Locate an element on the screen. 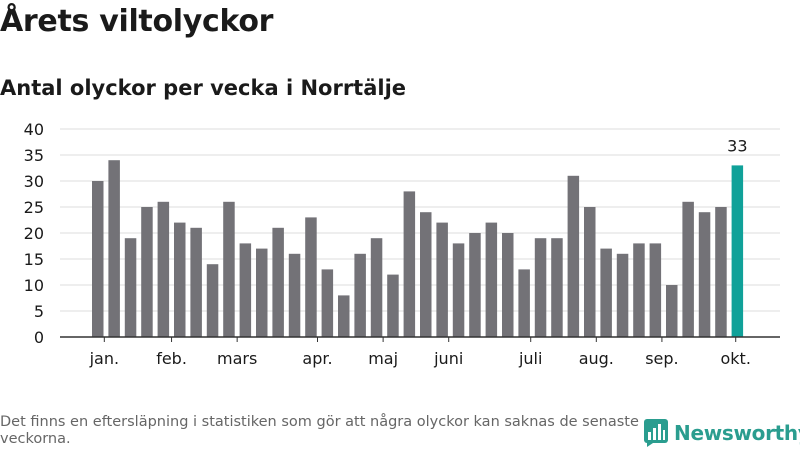 Image resolution: width=800 pixels, height=450 pixels. x-tick-label: juli is located at coordinates (530, 358).